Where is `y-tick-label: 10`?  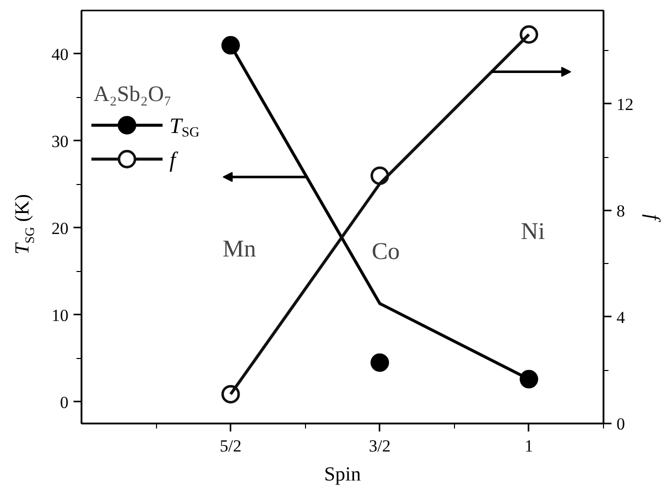
y-tick-label: 10 is located at coordinates (60, 315).